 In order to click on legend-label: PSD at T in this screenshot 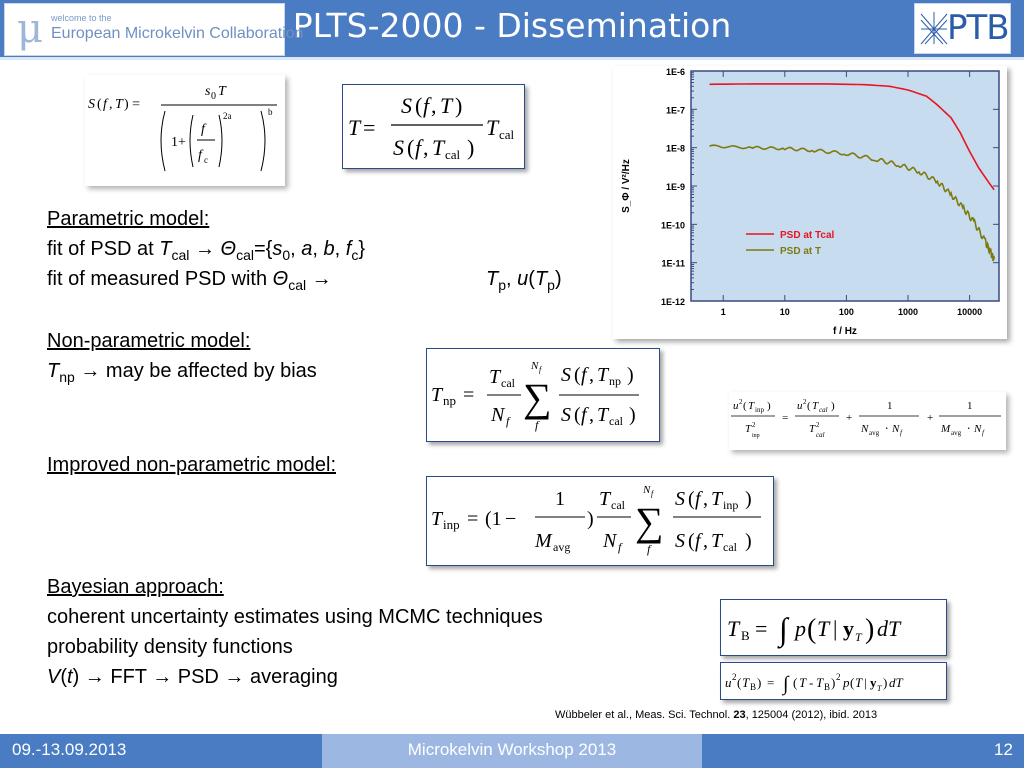, I will do `click(800, 251)`.